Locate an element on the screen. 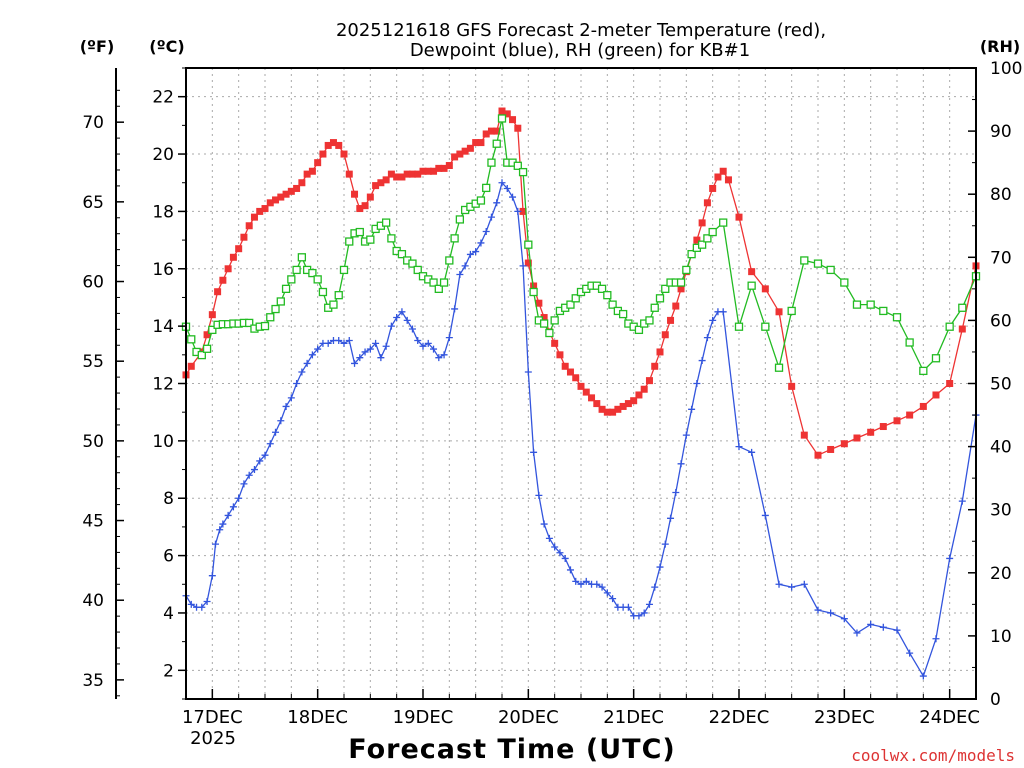  x-tick-label: 18DEC is located at coordinates (317, 717).